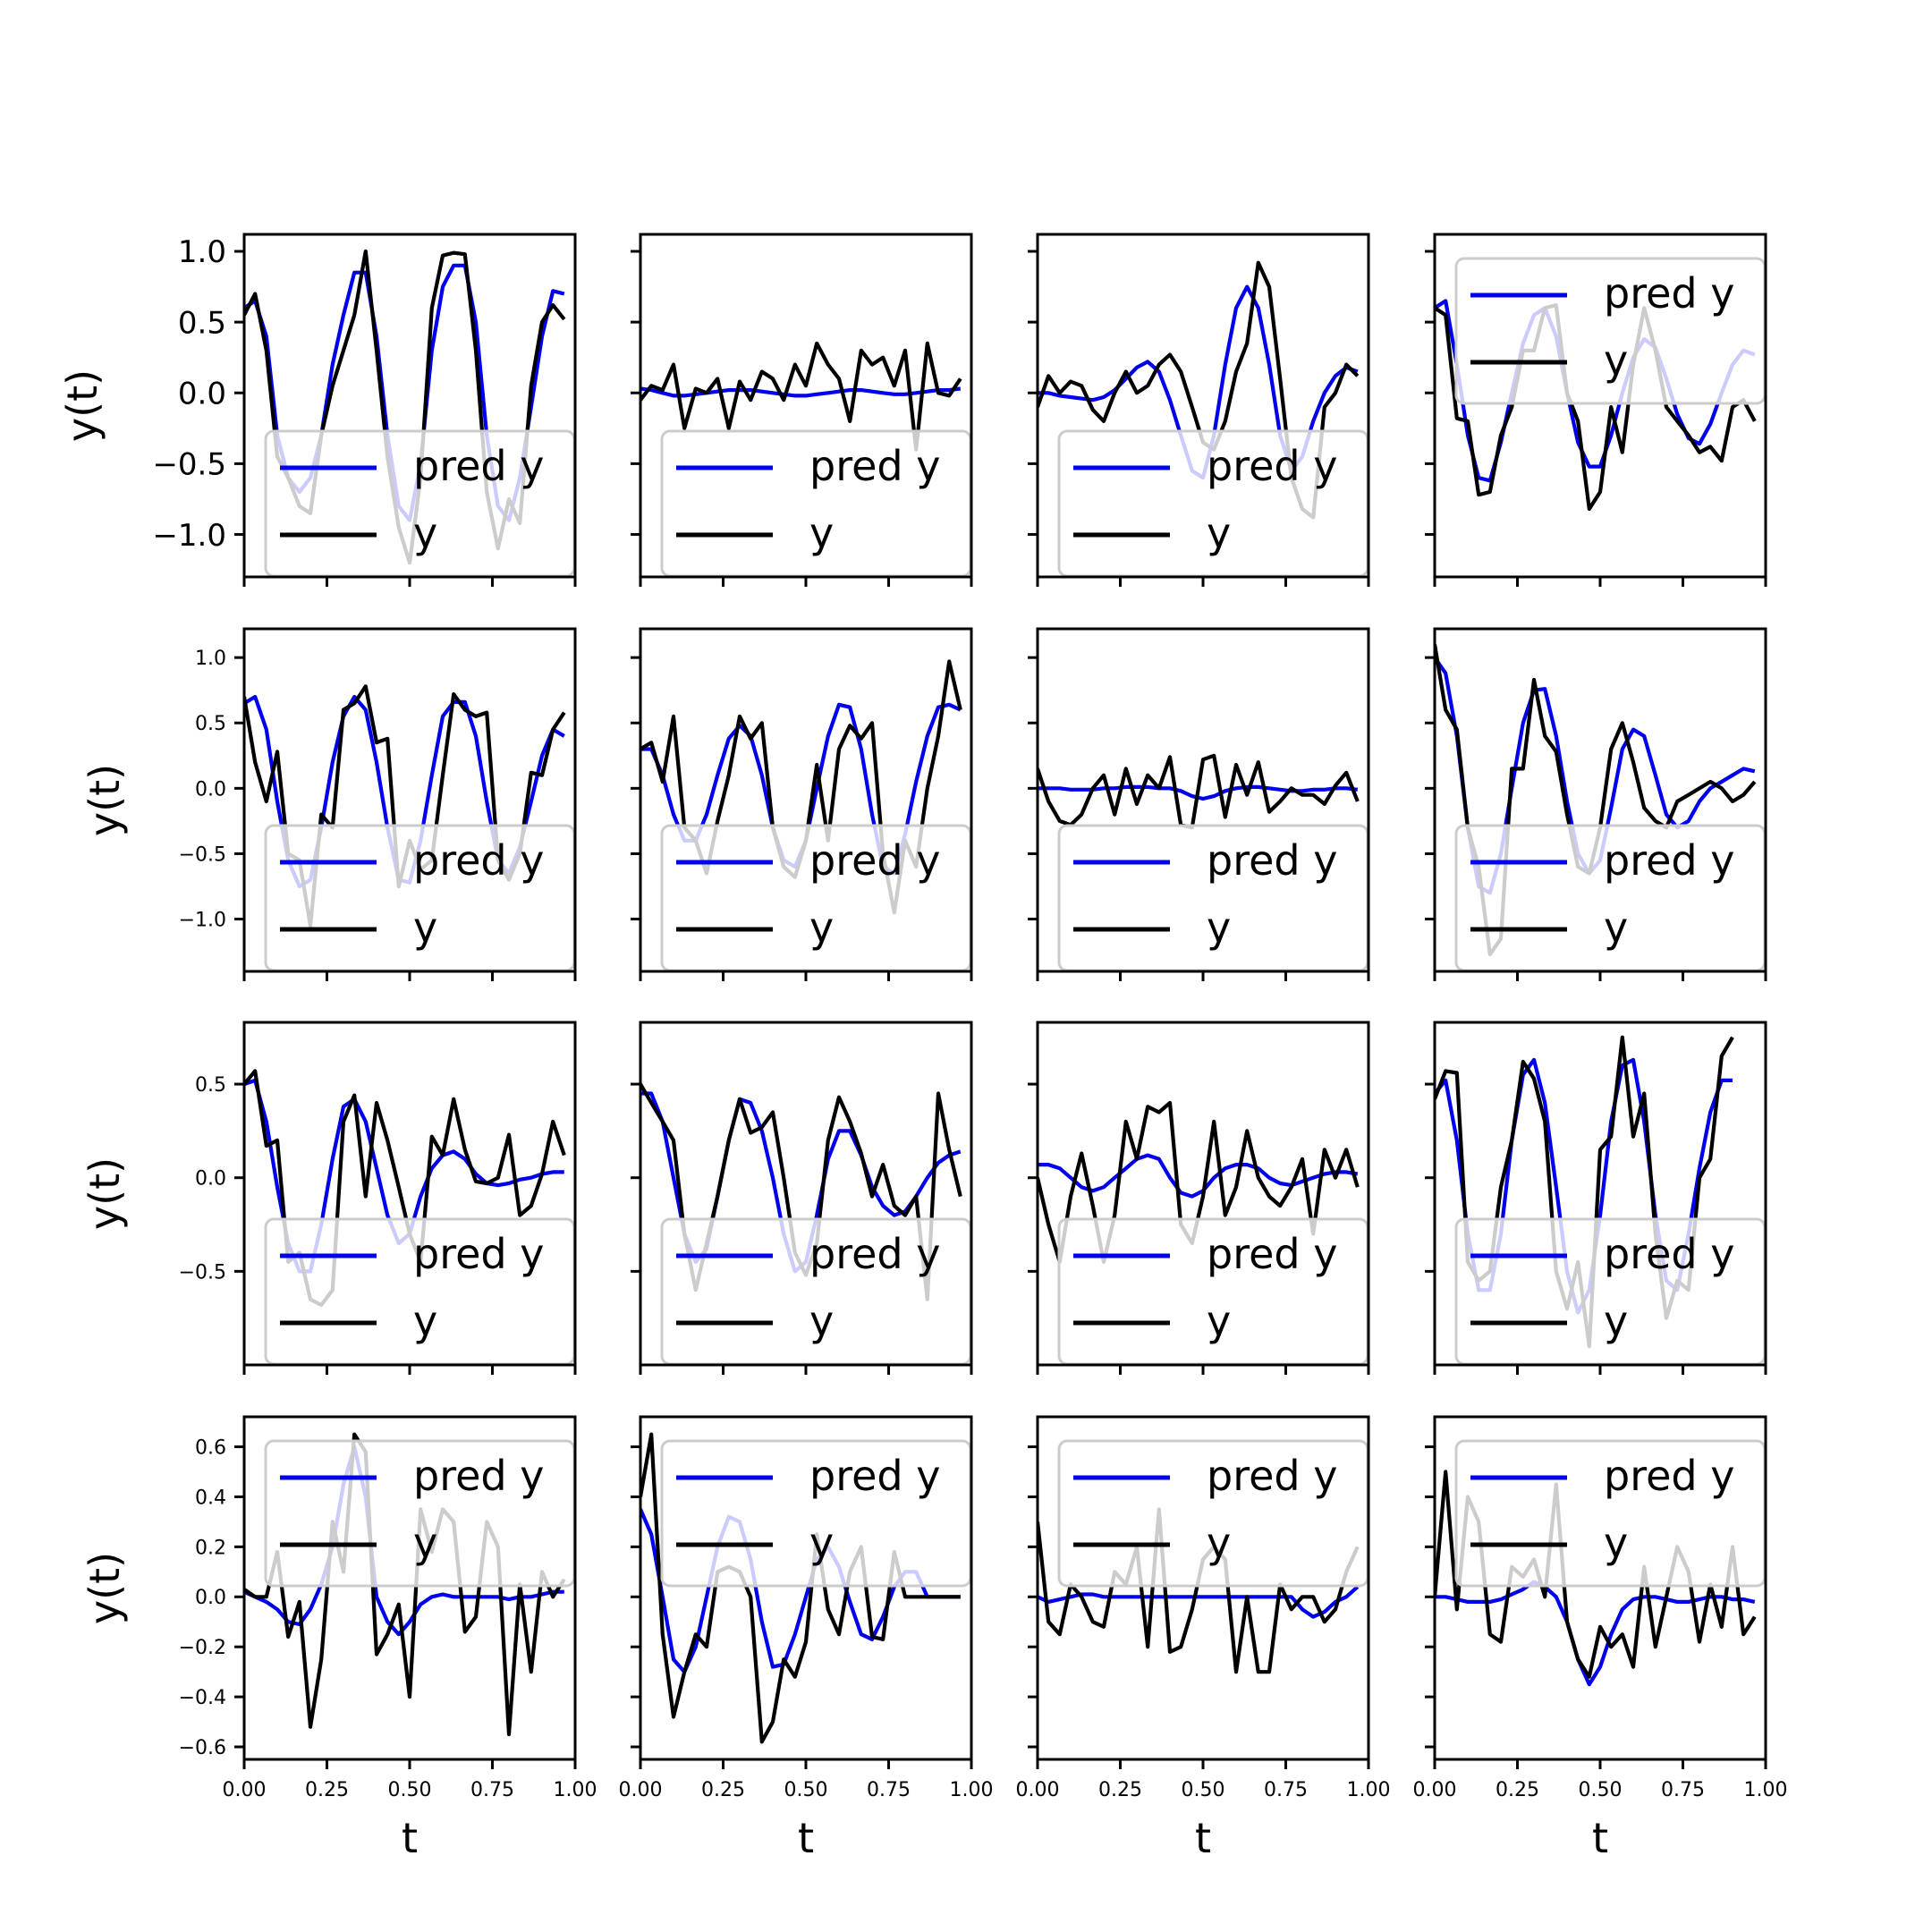 The image size is (1932, 1932). What do you see at coordinates (317, 410) in the screenshot?
I see `subplot-0-0: pred y y 1.0 0.5 0.0 −0.5 −1.0 y(t)` at bounding box center [317, 410].